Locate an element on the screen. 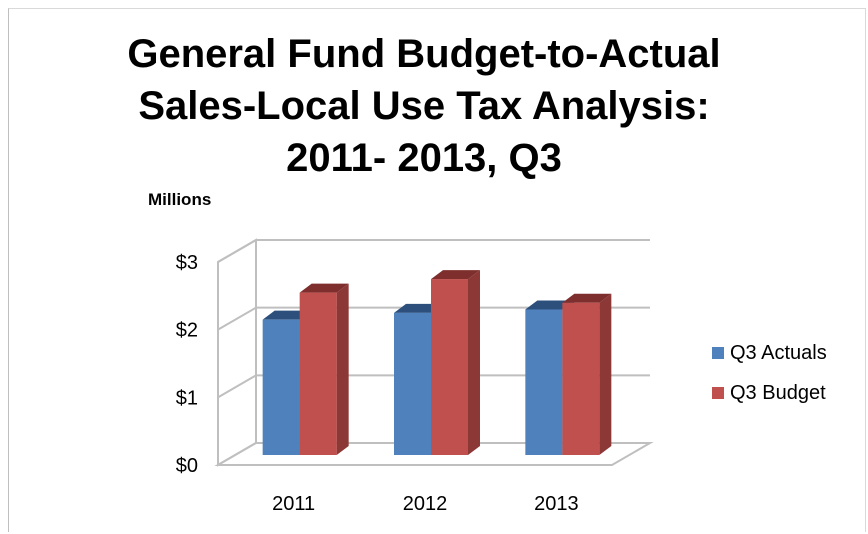 The image size is (868, 534). chart-title-line-1: General Fund Budget-to-Actual is located at coordinates (424, 54).